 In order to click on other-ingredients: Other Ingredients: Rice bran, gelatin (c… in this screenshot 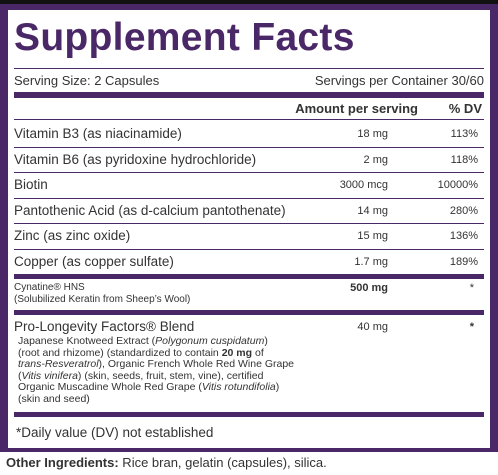, I will do `click(166, 462)`.